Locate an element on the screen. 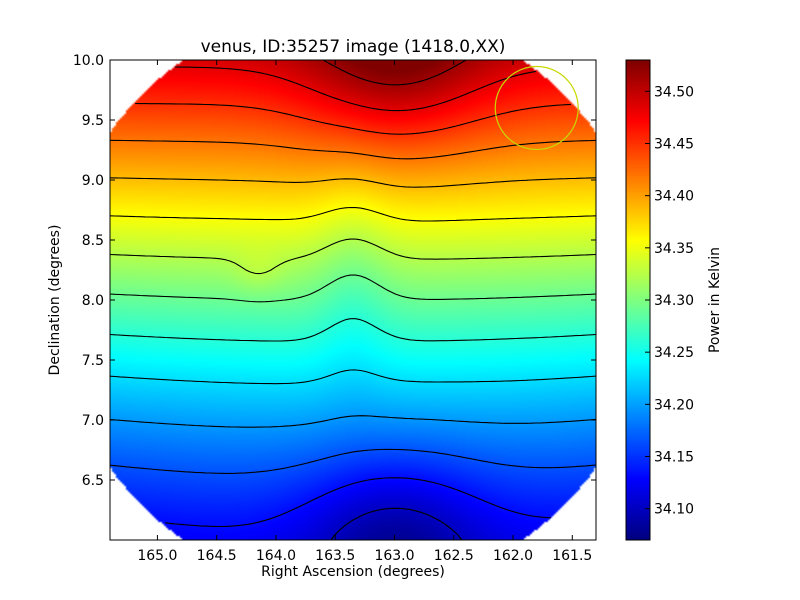 The width and height of the screenshot is (800, 600). colorbar-tick-label: 34.50 is located at coordinates (674, 92).